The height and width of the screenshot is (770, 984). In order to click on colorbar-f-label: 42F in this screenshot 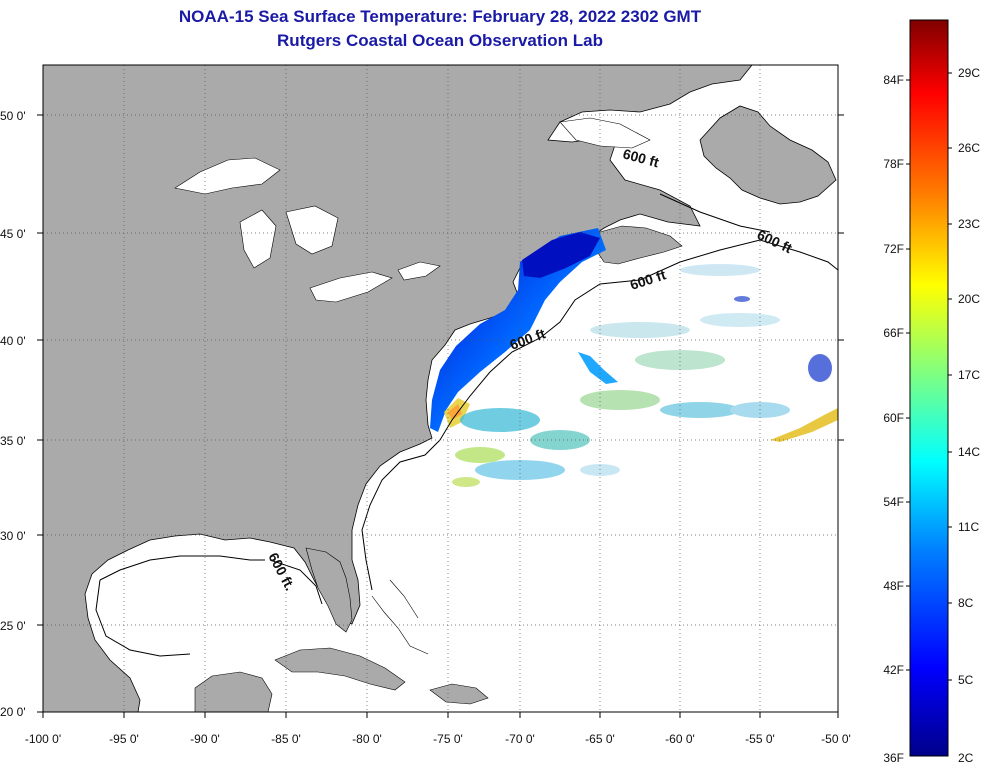, I will do `click(893, 670)`.